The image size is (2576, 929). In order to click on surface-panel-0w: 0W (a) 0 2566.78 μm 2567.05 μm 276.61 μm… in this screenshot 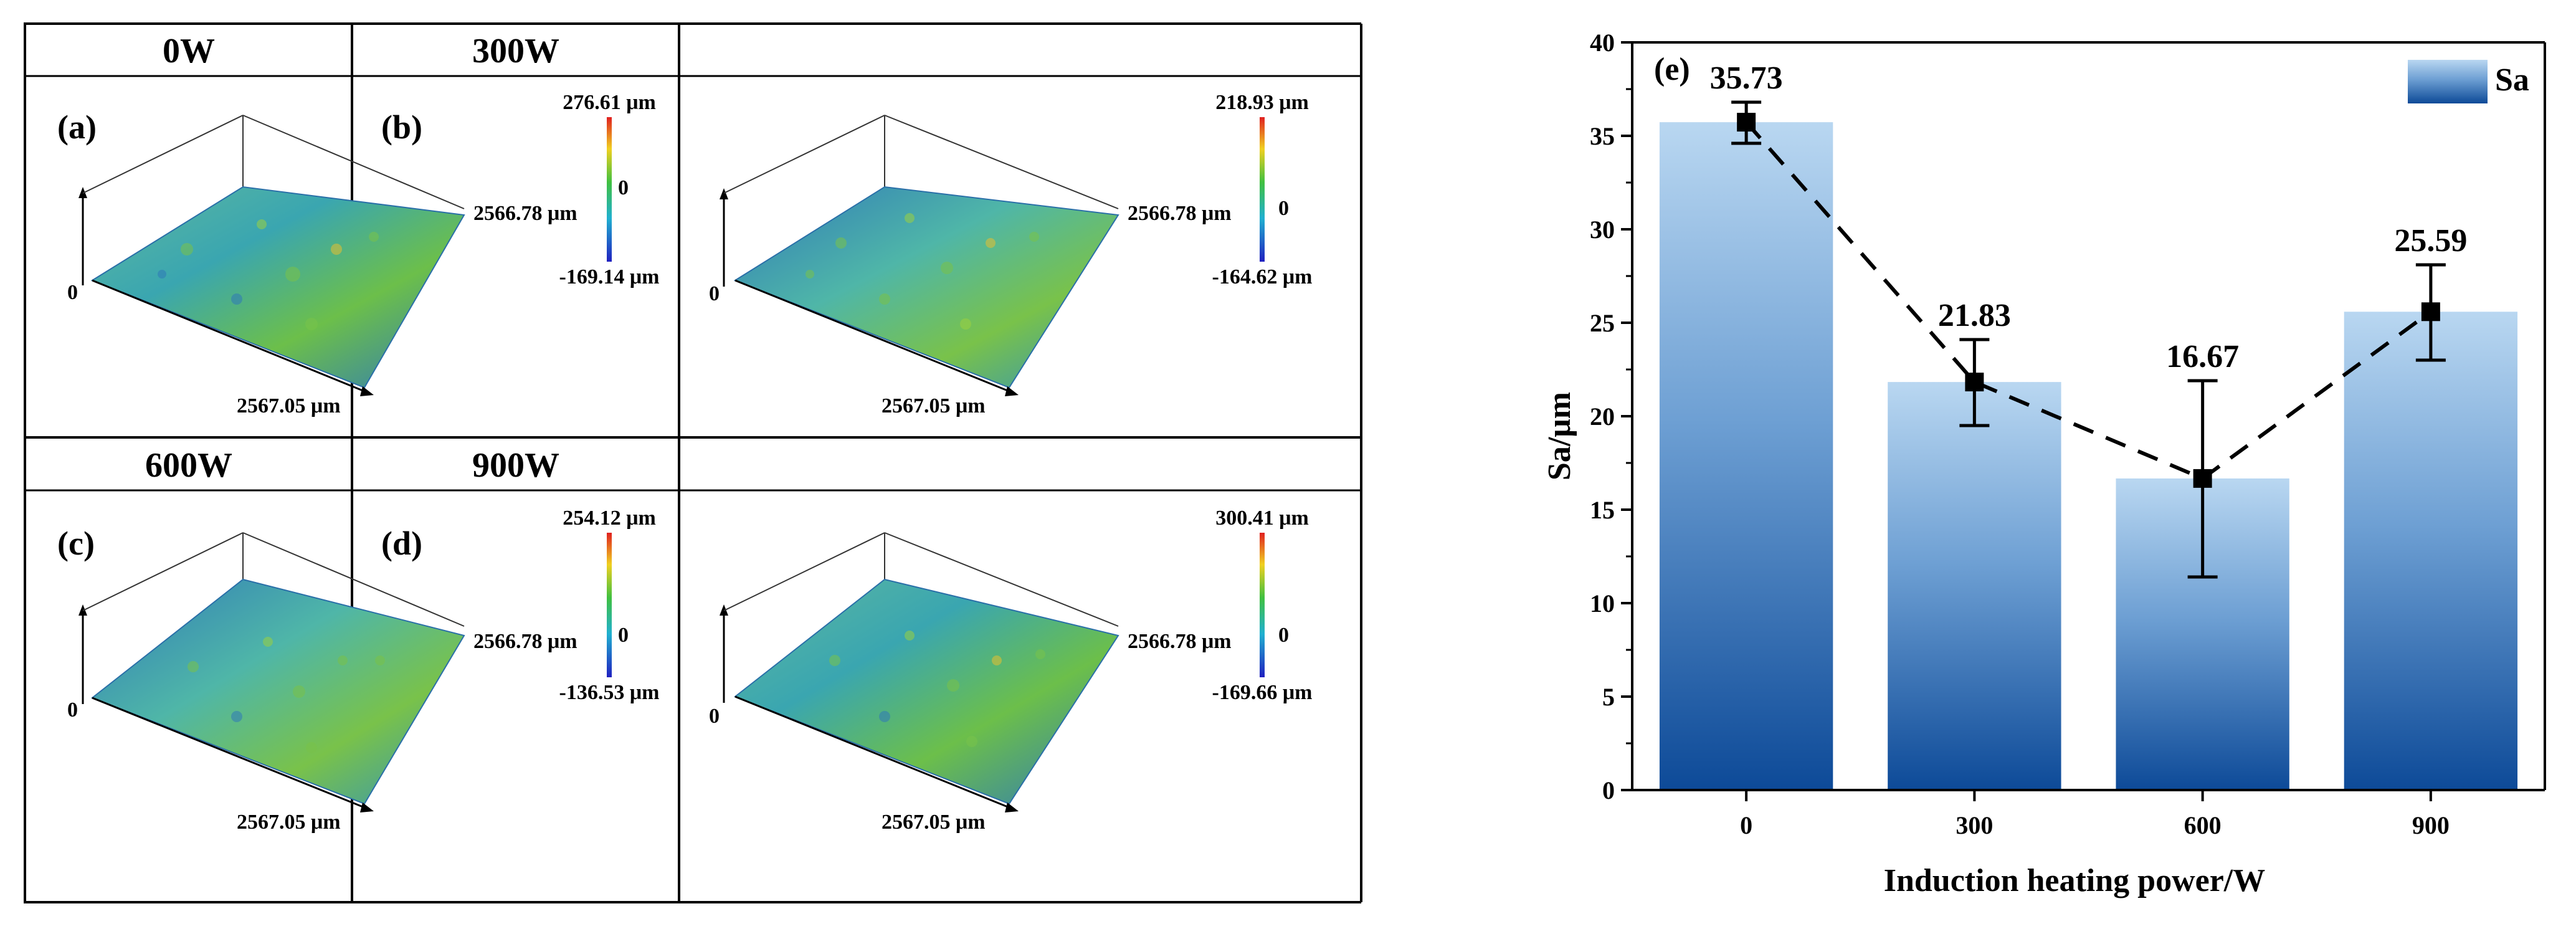, I will do `click(358, 224)`.